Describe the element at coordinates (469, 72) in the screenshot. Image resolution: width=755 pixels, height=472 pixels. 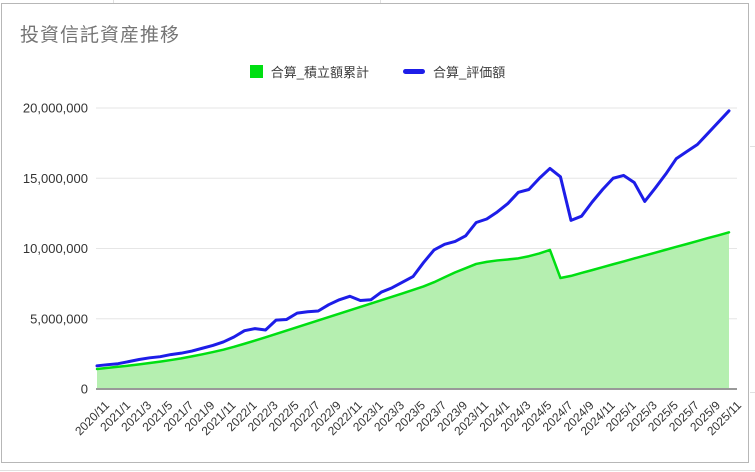
I see `legend-label: 合算_評価額` at that location.